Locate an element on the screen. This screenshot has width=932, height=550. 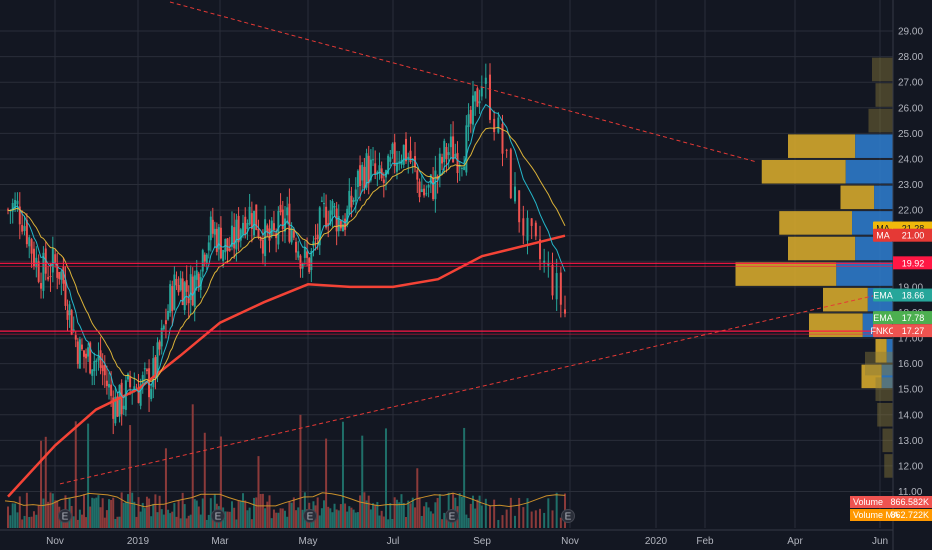
time-axis: Nov 2019 Mar May Jul Sep Nov 2020 Feb Apr Jun is located at coordinates (446, 538).